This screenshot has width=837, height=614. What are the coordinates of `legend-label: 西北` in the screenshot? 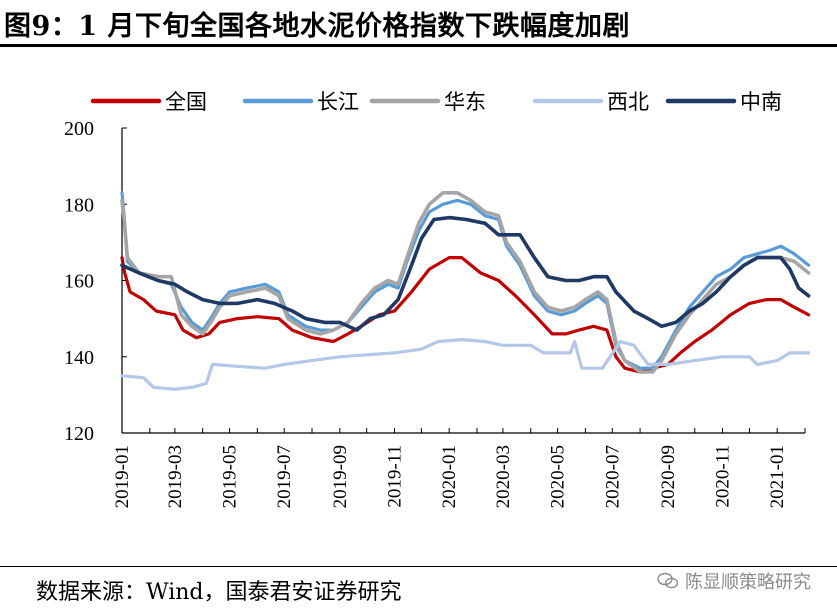 It's located at (628, 102).